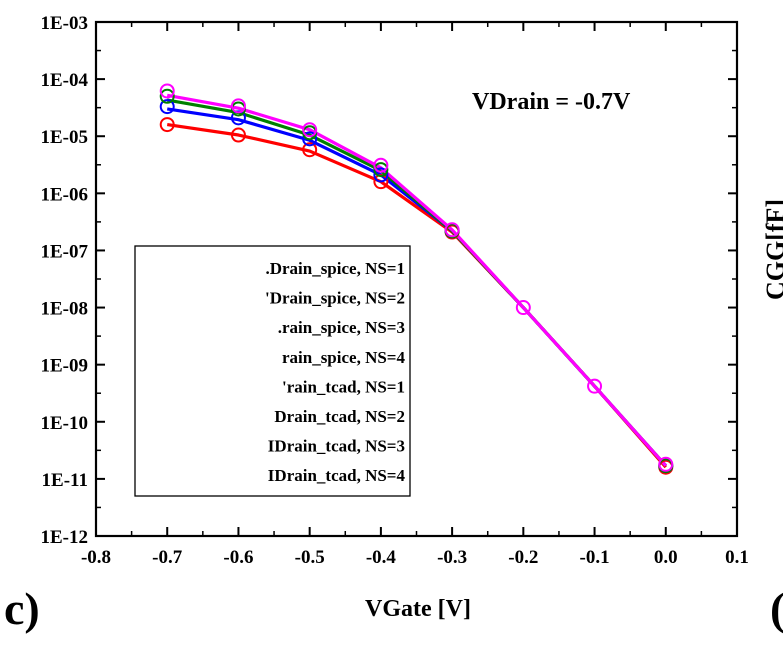 The image size is (783, 648). I want to click on x-tick-label: 0.0, so click(666, 557).